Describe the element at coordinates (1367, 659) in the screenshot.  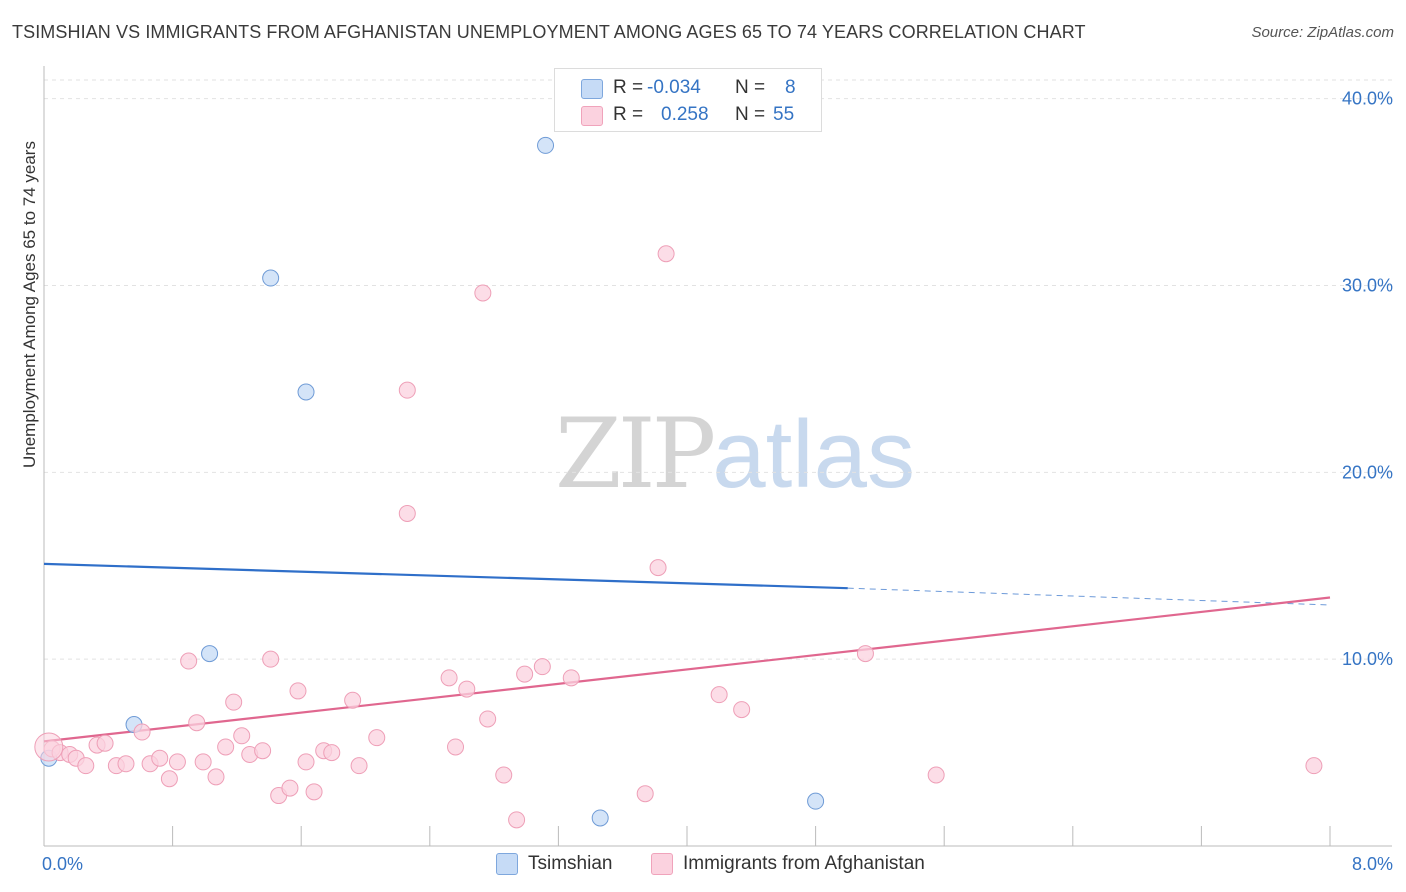
I see `y-tick-label: 10.0%` at that location.